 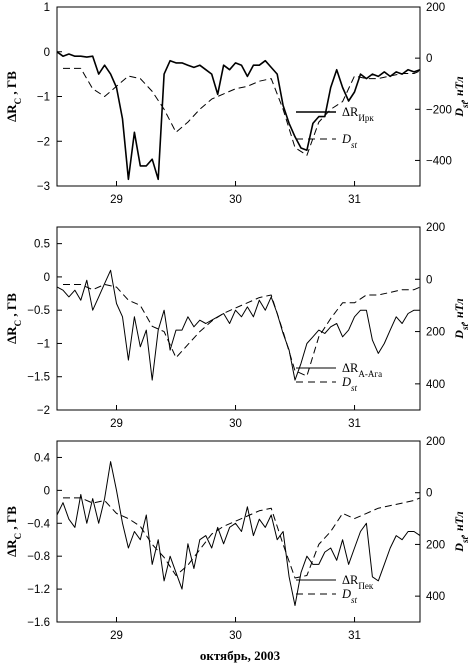 I want to click on y-right-tick-label-text: −200, so click(x=439, y=110).